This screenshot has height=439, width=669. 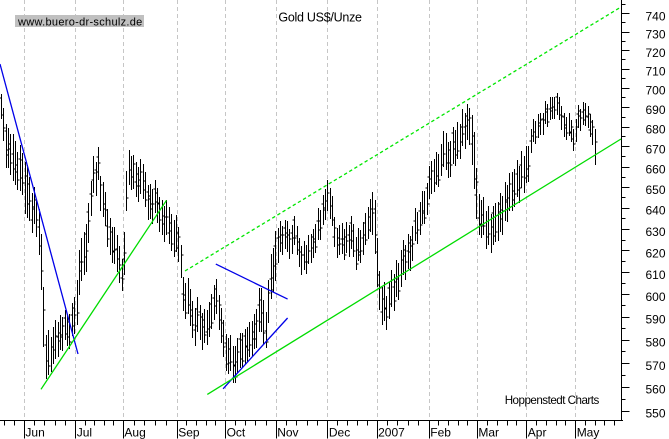 What do you see at coordinates (588, 432) in the screenshot?
I see `svg-text: May` at bounding box center [588, 432].